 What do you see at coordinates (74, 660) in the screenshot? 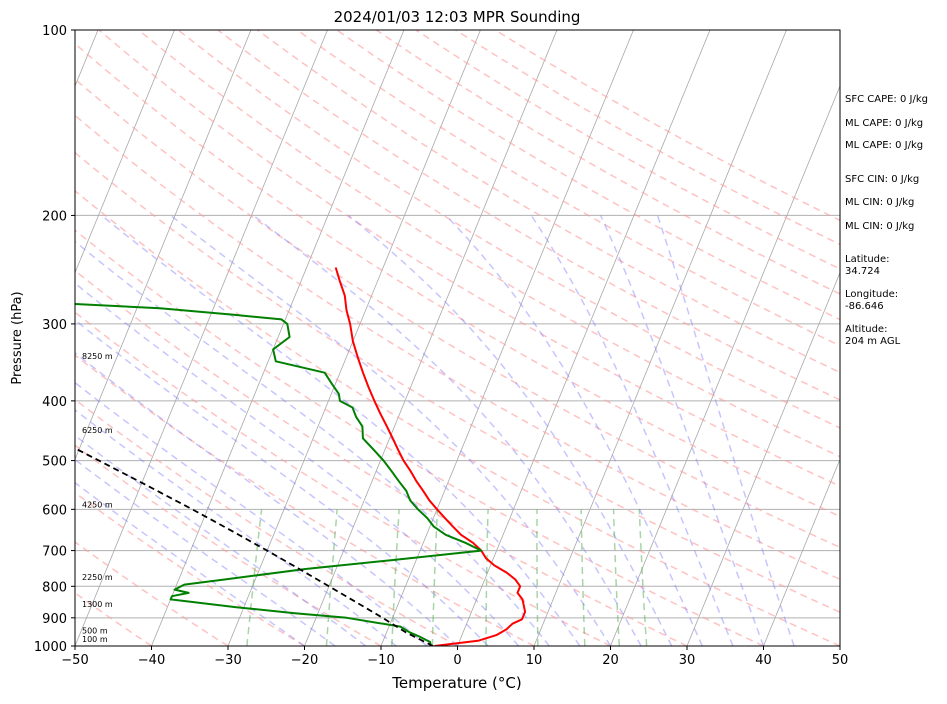
I see `x-tick-label: −50` at bounding box center [74, 660].